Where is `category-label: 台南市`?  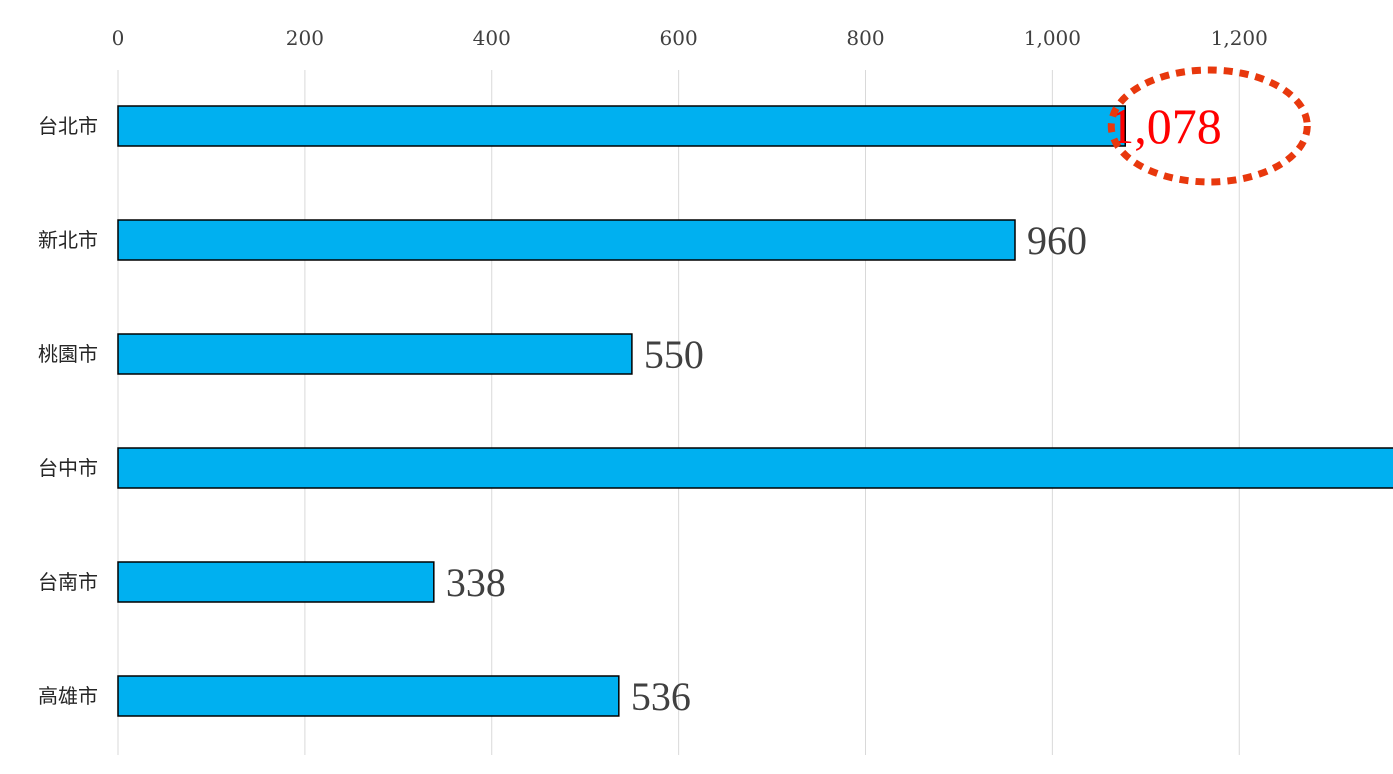 category-label: 台南市 is located at coordinates (68, 582).